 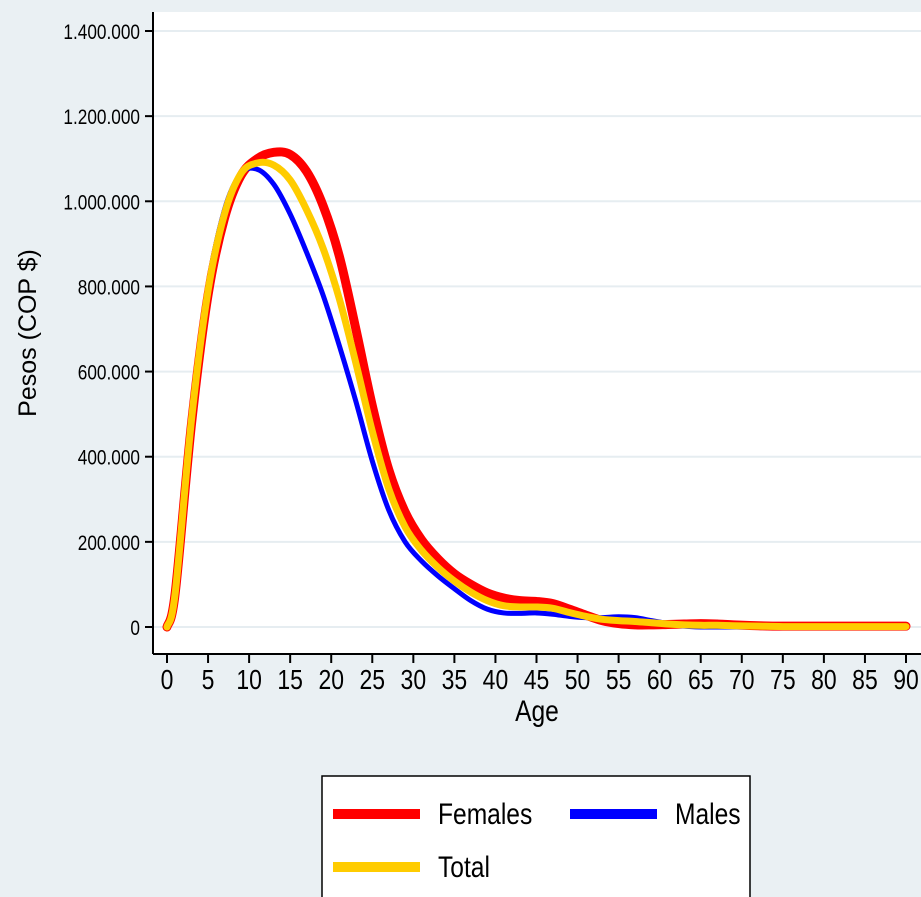 I want to click on x-tick-label: 40, so click(x=496, y=680).